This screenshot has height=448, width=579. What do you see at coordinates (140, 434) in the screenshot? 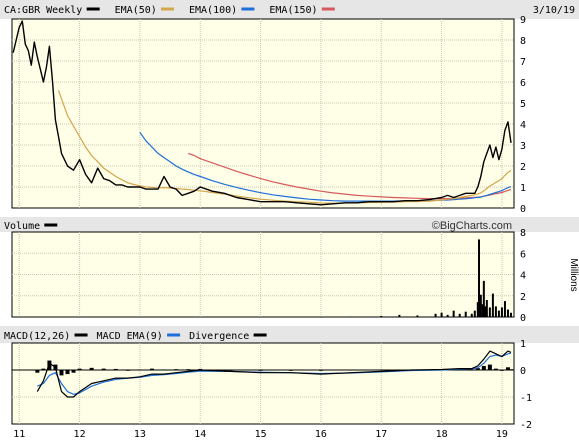
I see `x-tick-label: 13` at bounding box center [140, 434].